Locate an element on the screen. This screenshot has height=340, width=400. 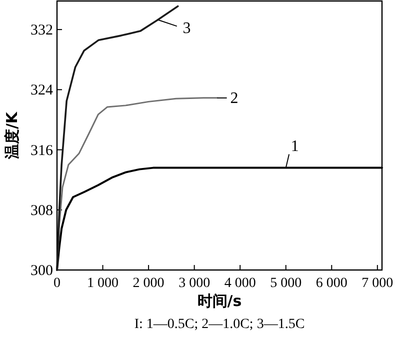
annotation: 3 is located at coordinates (186, 28).